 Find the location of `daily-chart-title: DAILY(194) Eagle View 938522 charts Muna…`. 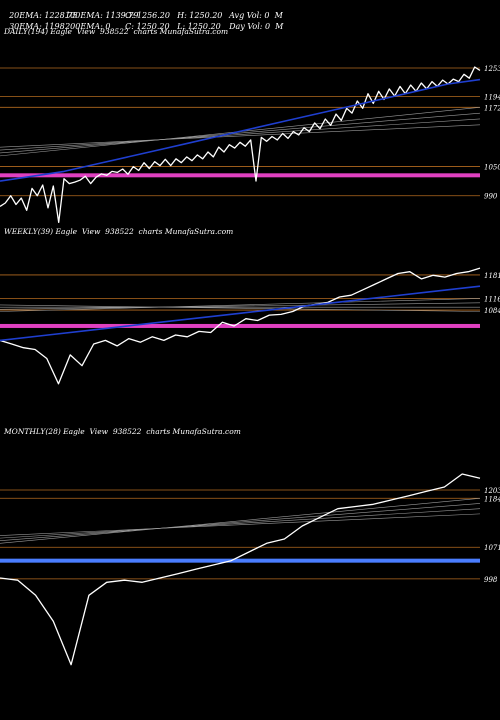

daily-chart-title: DAILY(194) Eagle View 938522 charts Muna… is located at coordinates (116, 31).